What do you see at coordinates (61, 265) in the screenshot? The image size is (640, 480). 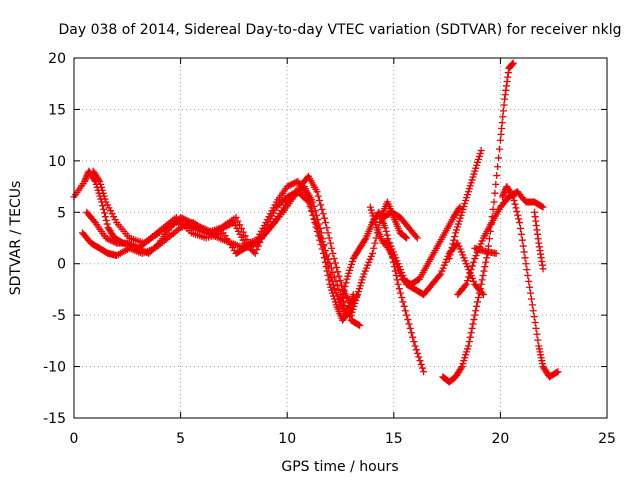 I see `y-tick-label: 0` at bounding box center [61, 265].